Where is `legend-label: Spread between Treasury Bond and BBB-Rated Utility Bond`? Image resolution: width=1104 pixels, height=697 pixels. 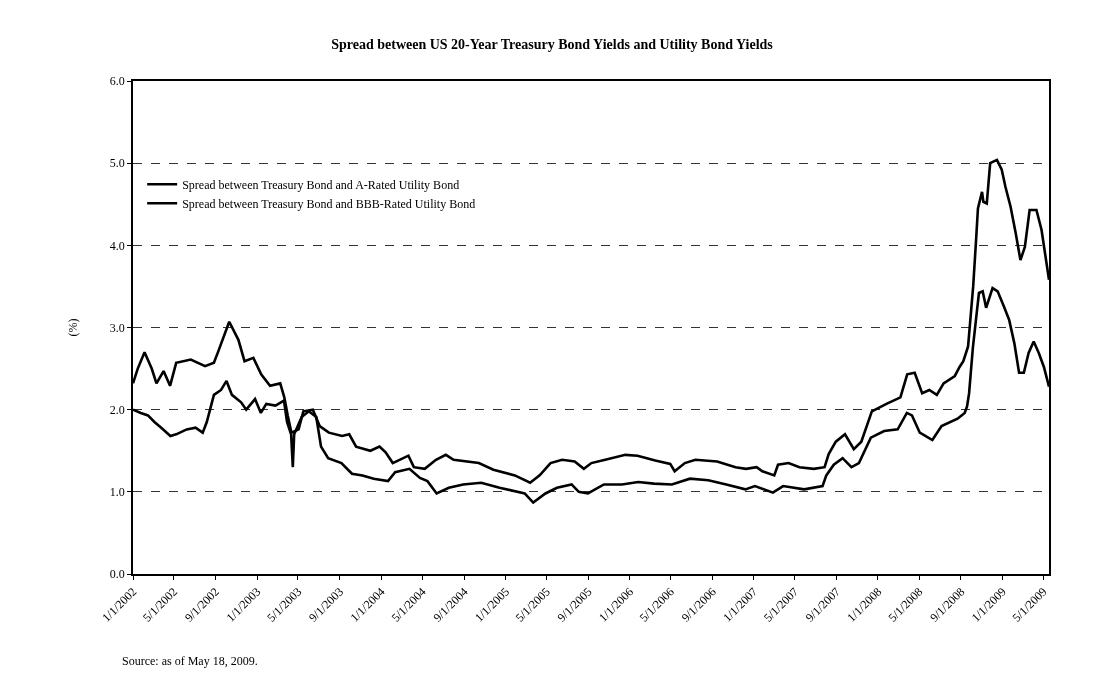
legend-label: Spread between Treasury Bond and BBB-Rated Utility Bond is located at coordinates (329, 203).